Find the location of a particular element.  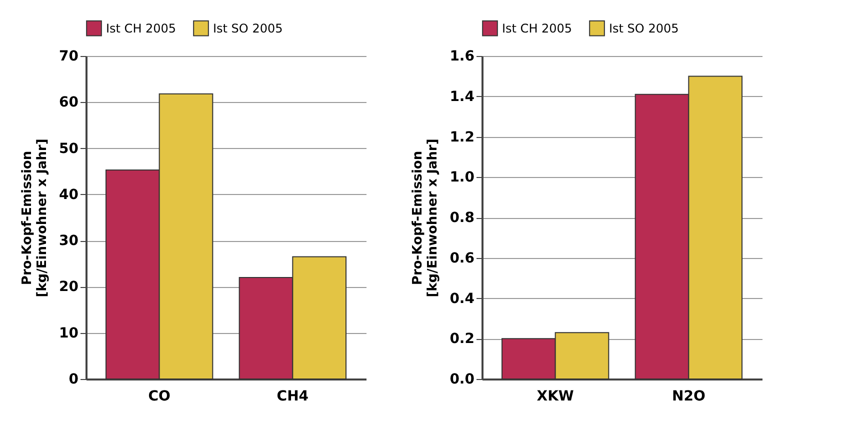

y-tick-label: 1.4 is located at coordinates (462, 96).